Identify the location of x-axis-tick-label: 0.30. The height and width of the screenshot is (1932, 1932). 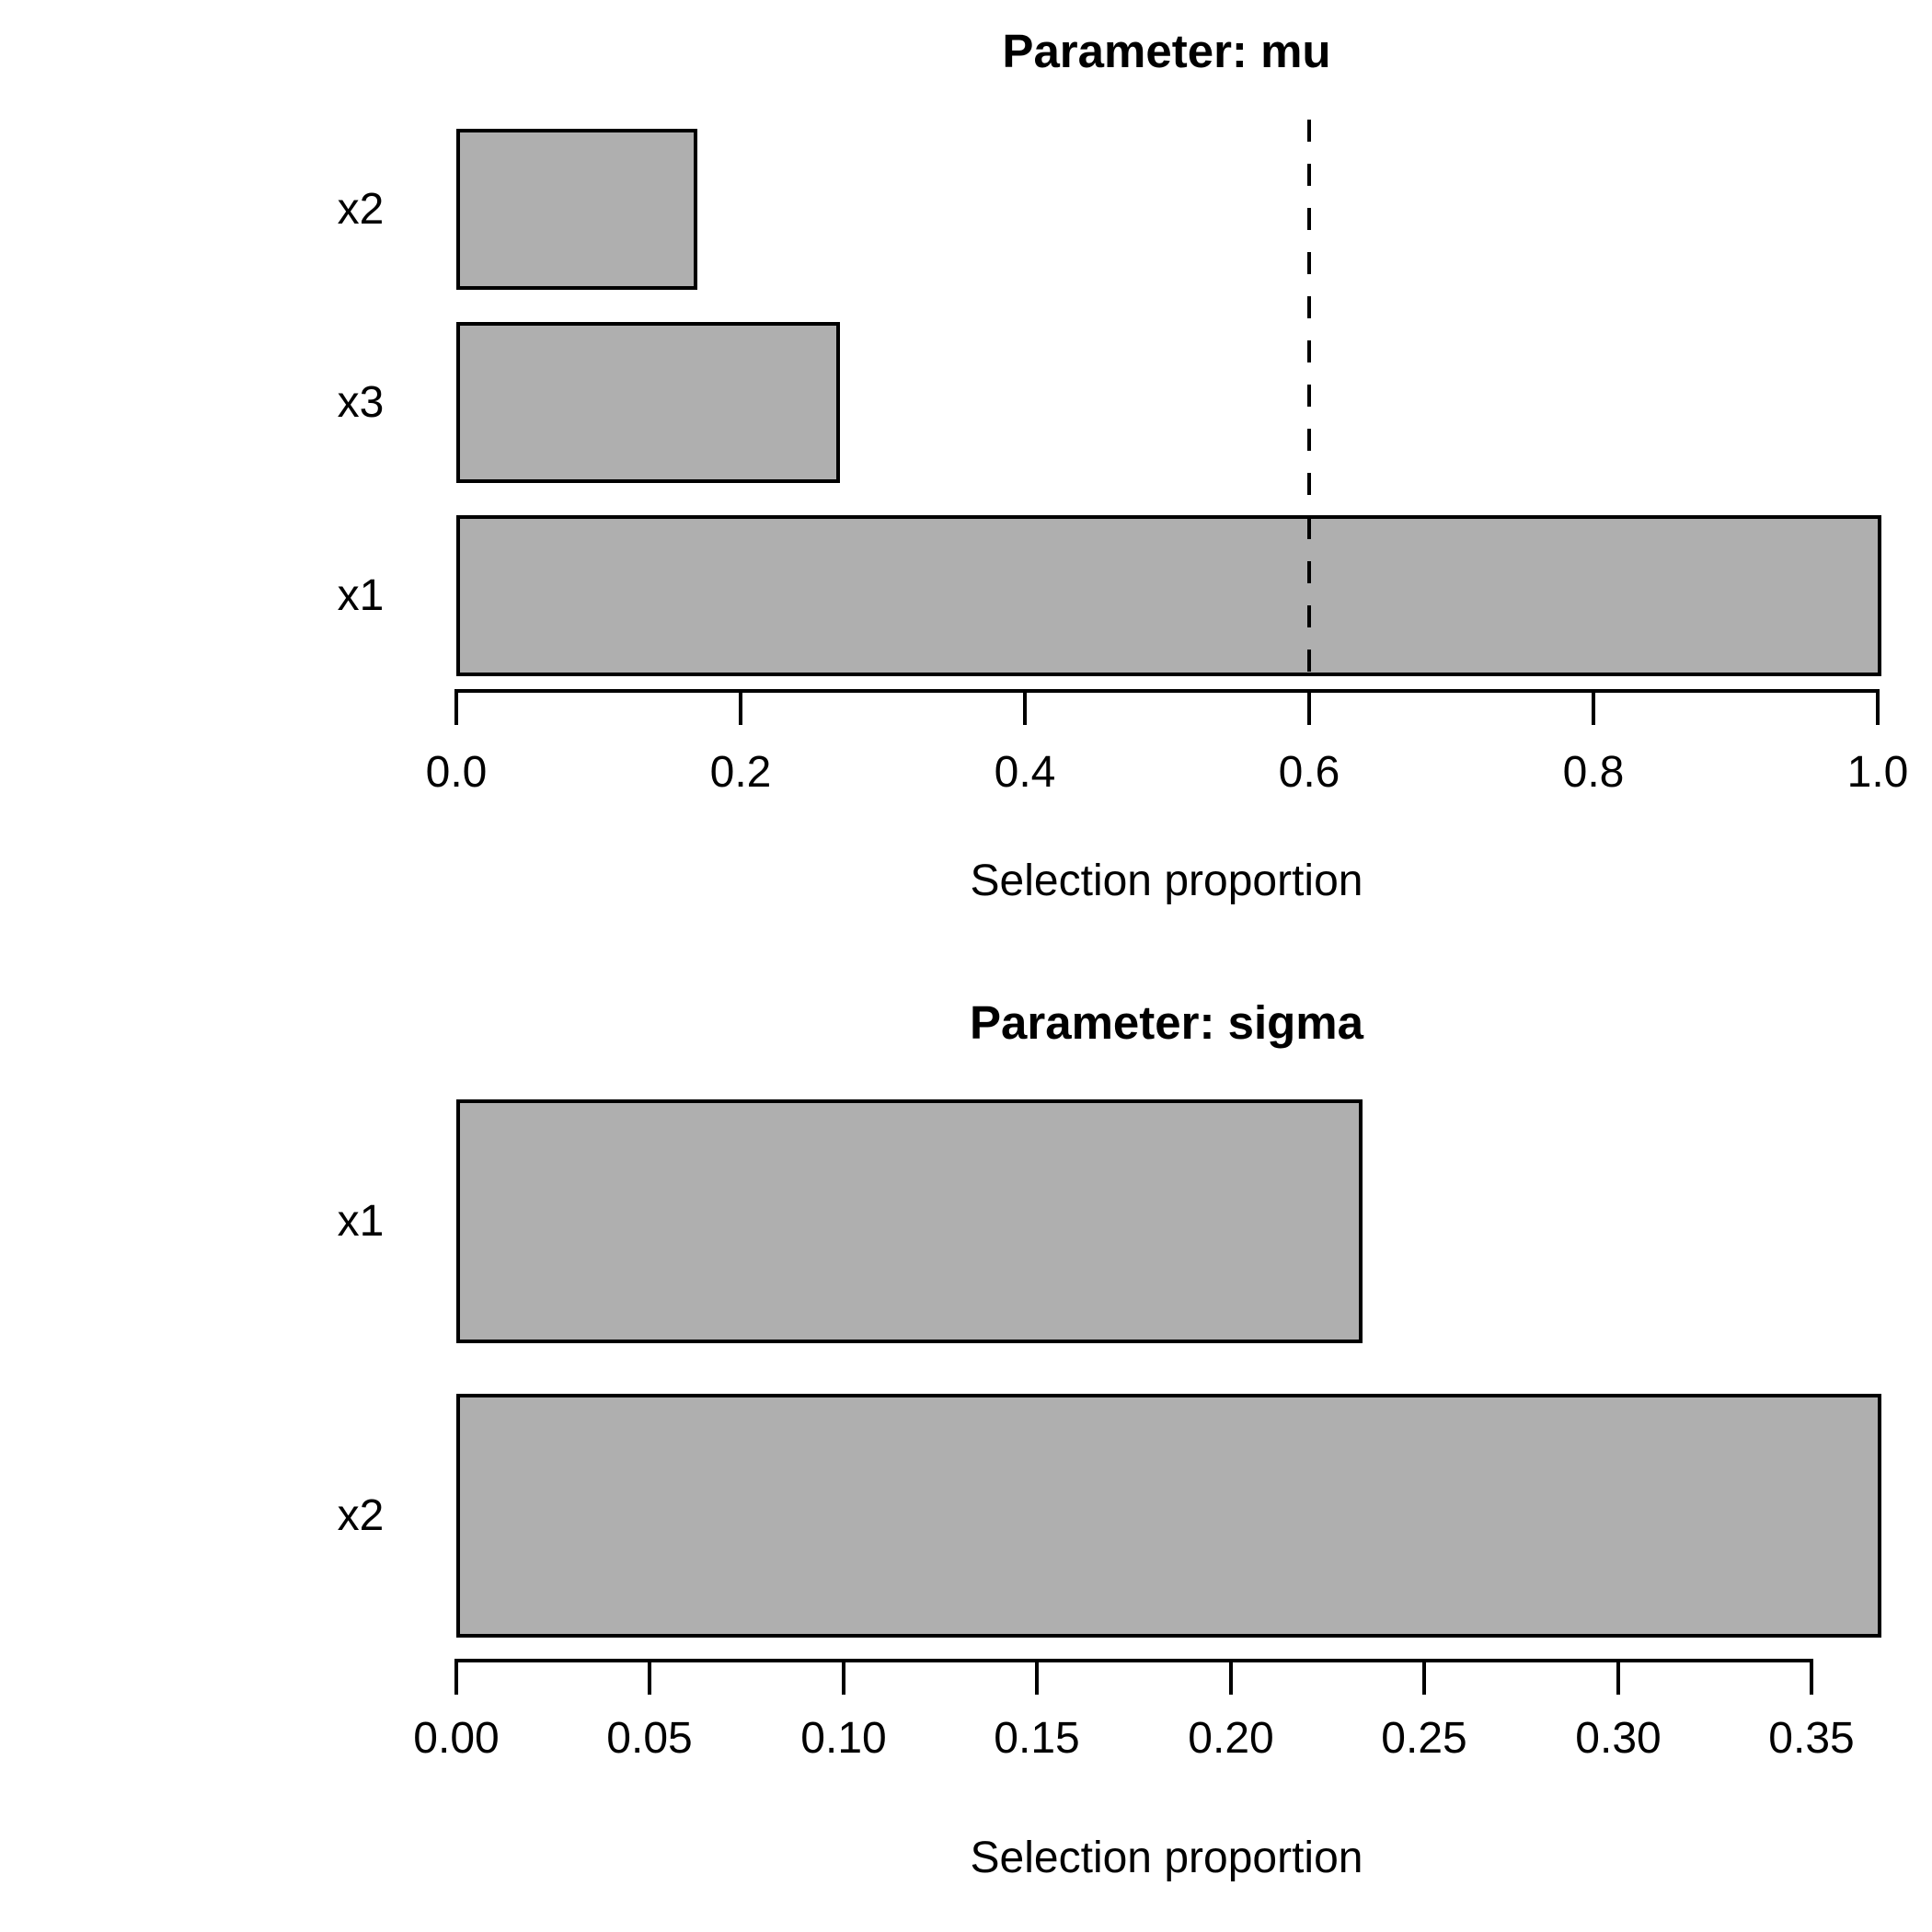
(1618, 1738).